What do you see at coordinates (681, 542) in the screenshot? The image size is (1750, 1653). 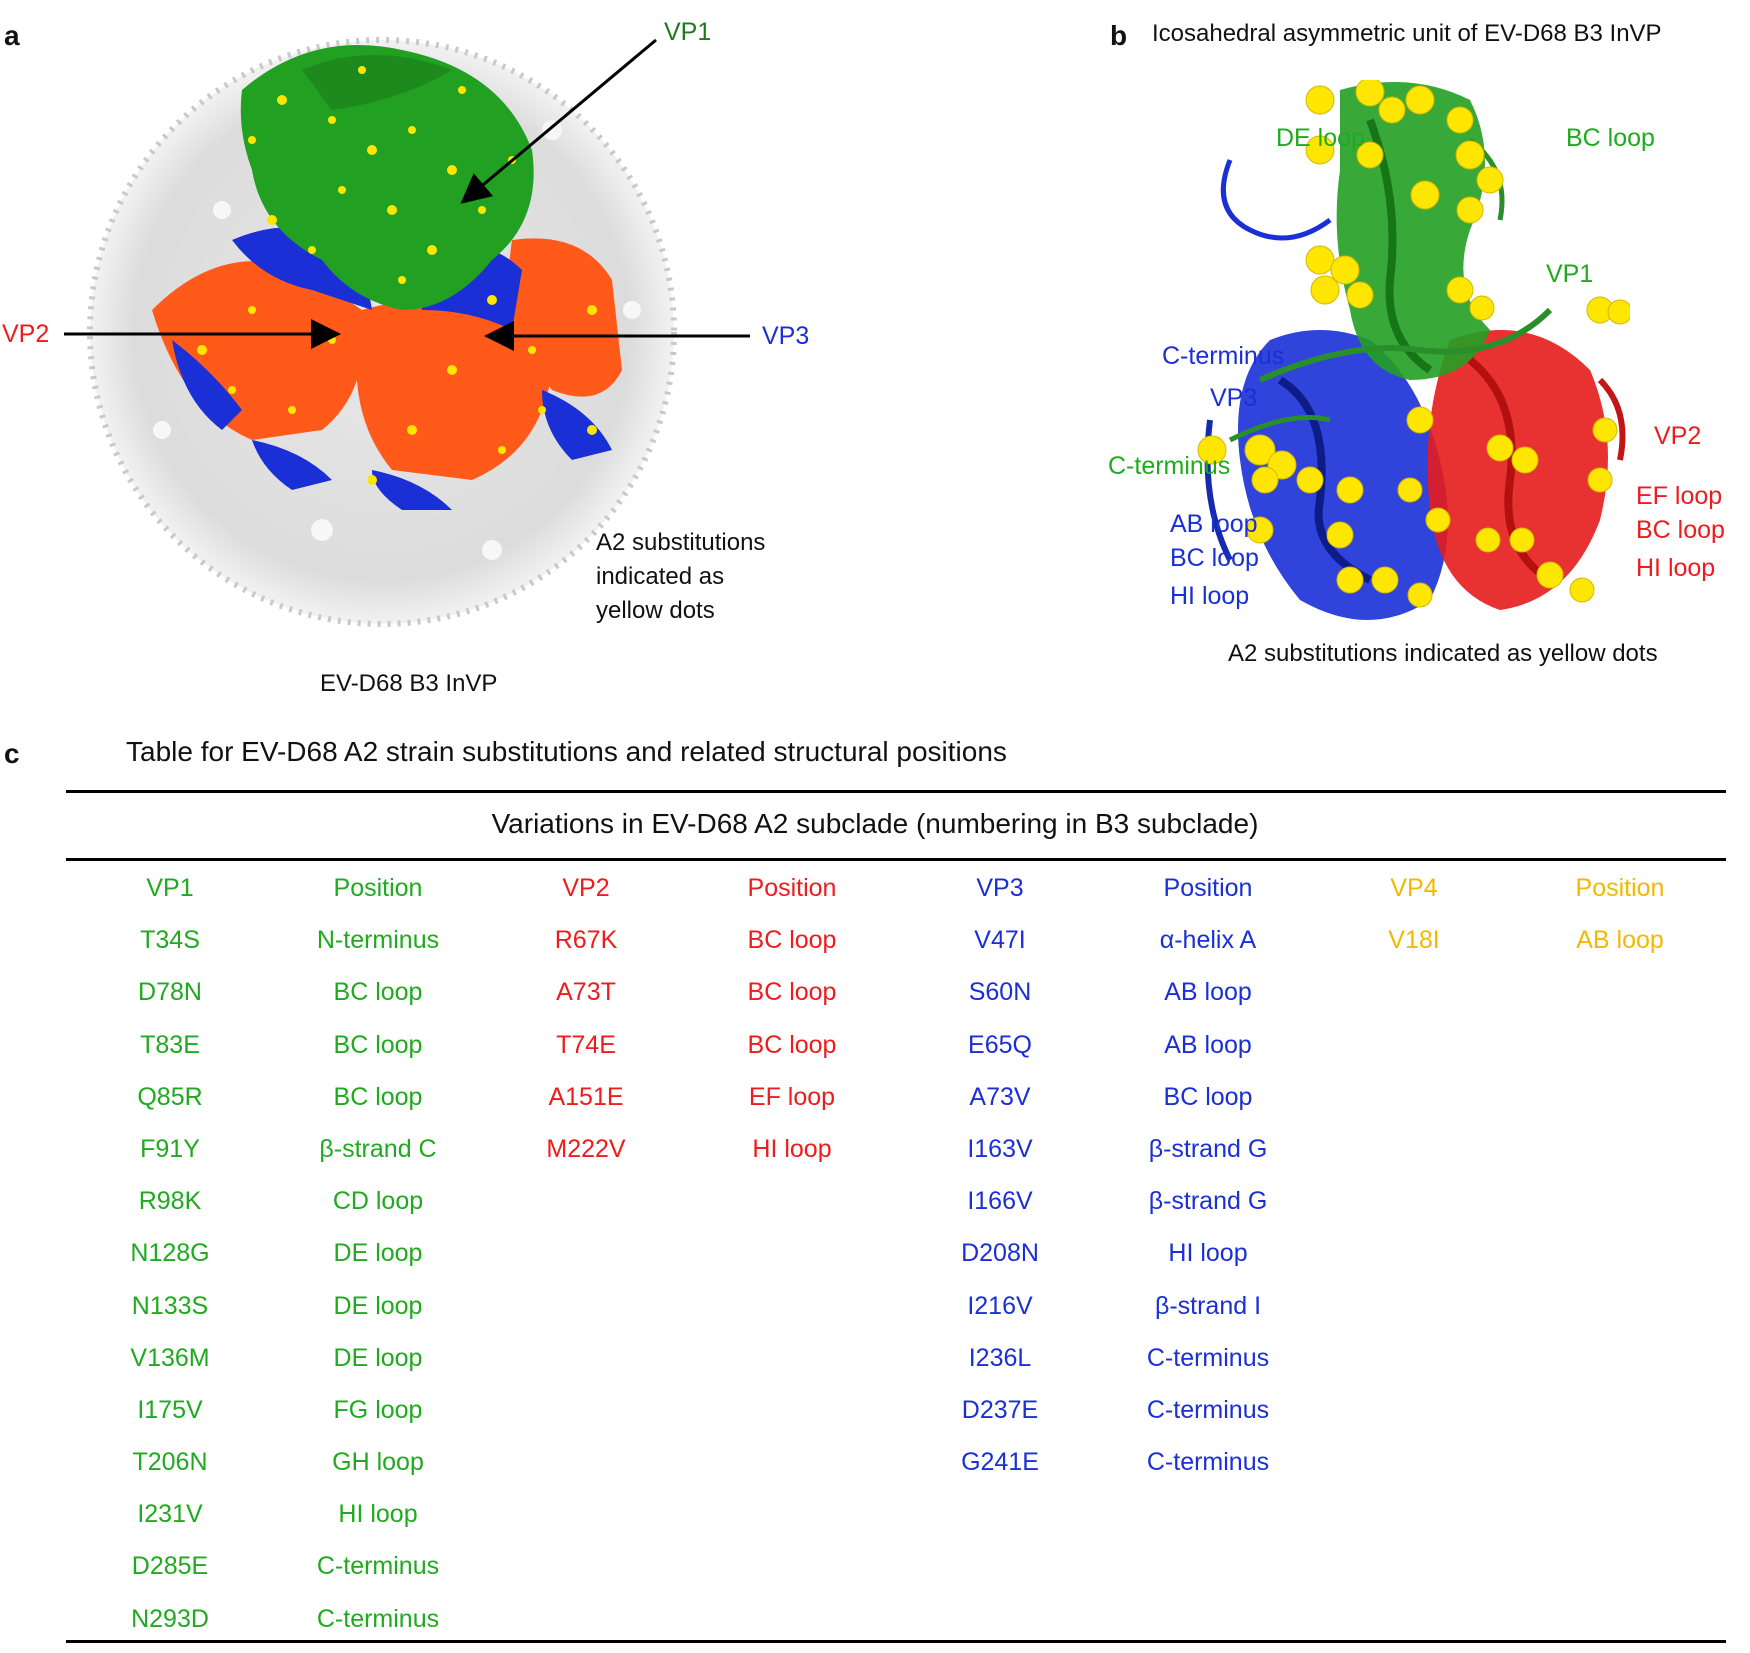 I see `panel-a-note-line1: A2 substitutions` at bounding box center [681, 542].